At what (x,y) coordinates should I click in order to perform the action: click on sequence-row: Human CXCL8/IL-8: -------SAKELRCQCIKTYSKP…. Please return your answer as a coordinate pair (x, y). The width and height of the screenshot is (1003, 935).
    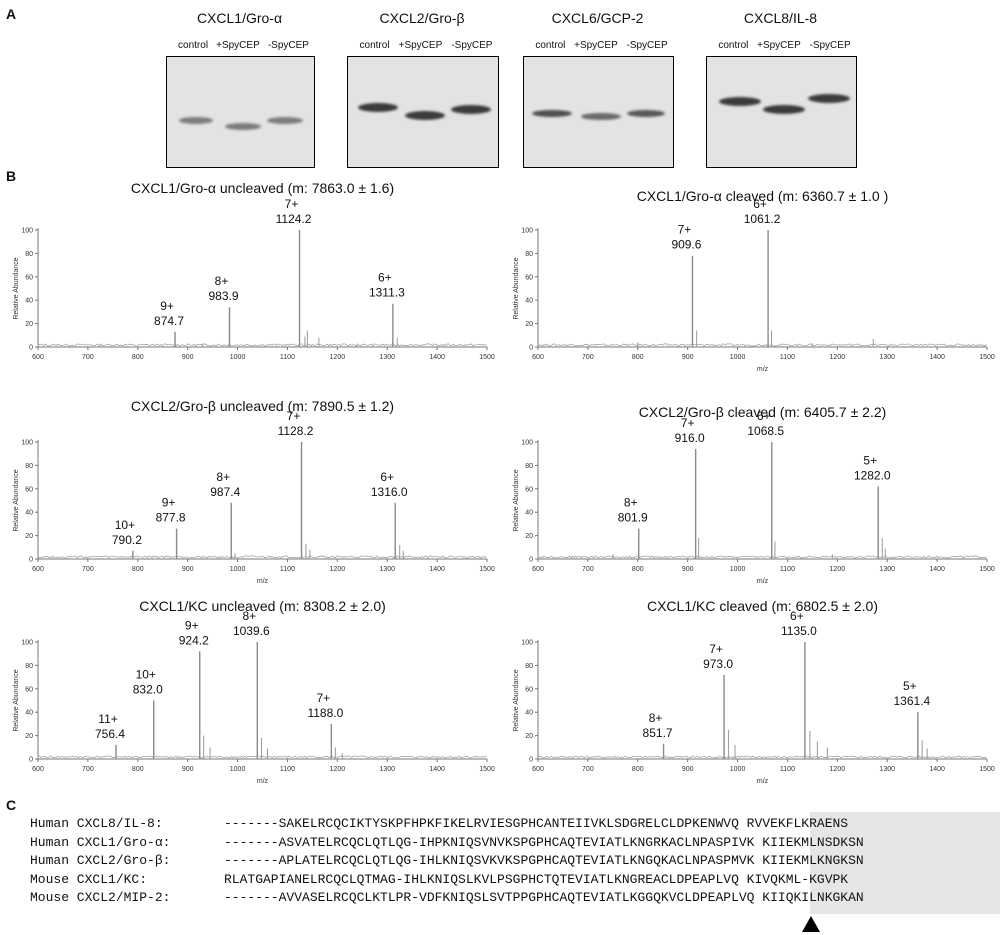
    Looking at the image, I should click on (439, 823).